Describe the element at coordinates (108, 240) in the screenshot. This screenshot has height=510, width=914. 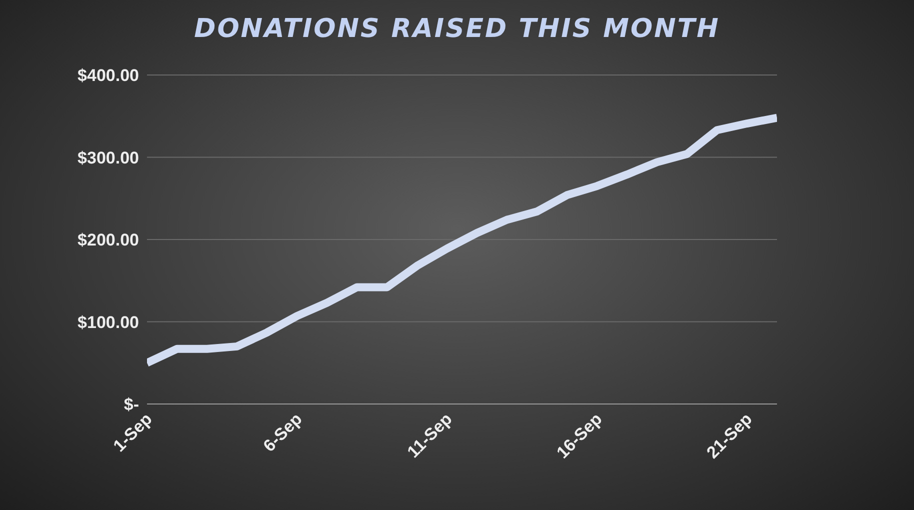
I see `y-tick-label: $200.00` at that location.